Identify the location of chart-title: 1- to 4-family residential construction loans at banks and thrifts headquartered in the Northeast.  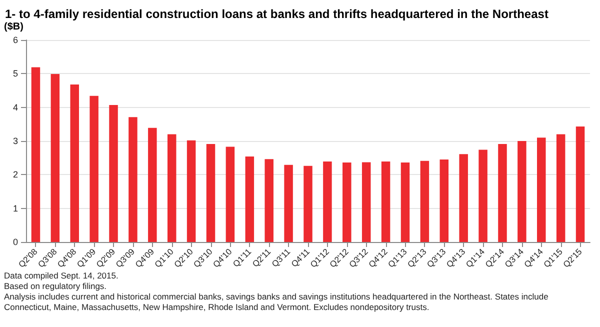
(276, 14).